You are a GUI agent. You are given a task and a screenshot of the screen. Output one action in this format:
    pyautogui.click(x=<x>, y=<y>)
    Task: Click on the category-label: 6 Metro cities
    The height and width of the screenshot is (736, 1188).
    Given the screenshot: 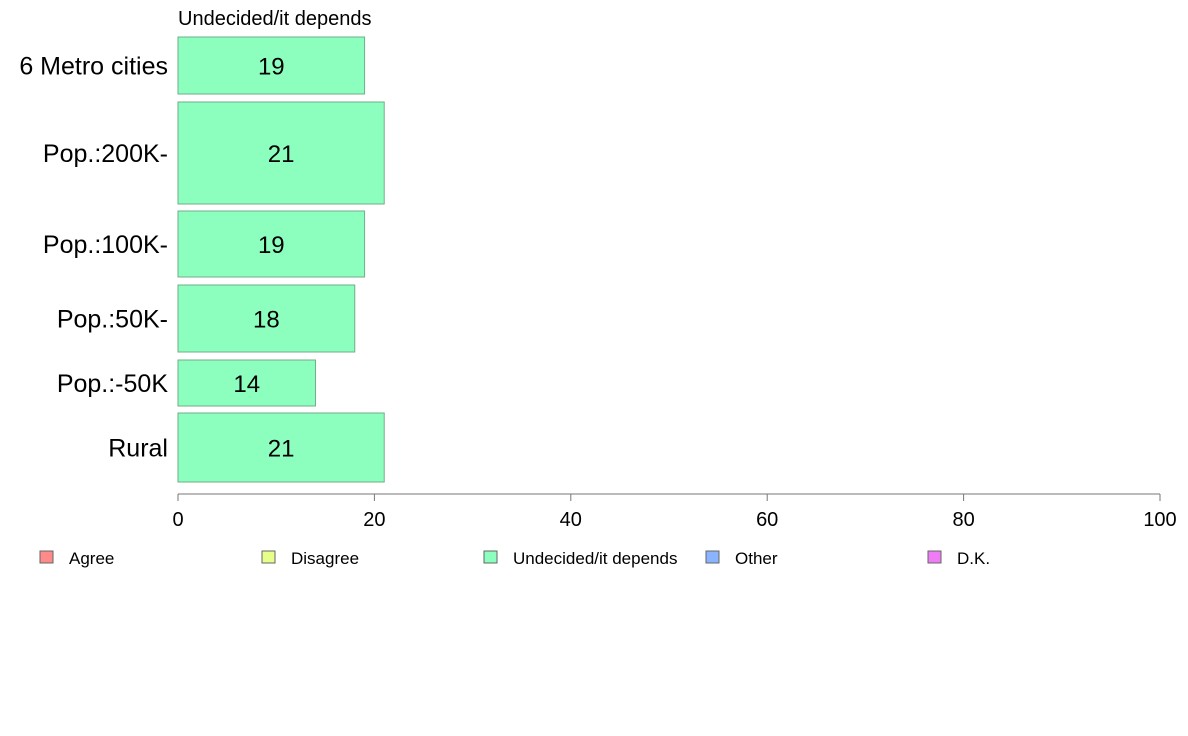 What is the action you would take?
    pyautogui.click(x=93, y=67)
    